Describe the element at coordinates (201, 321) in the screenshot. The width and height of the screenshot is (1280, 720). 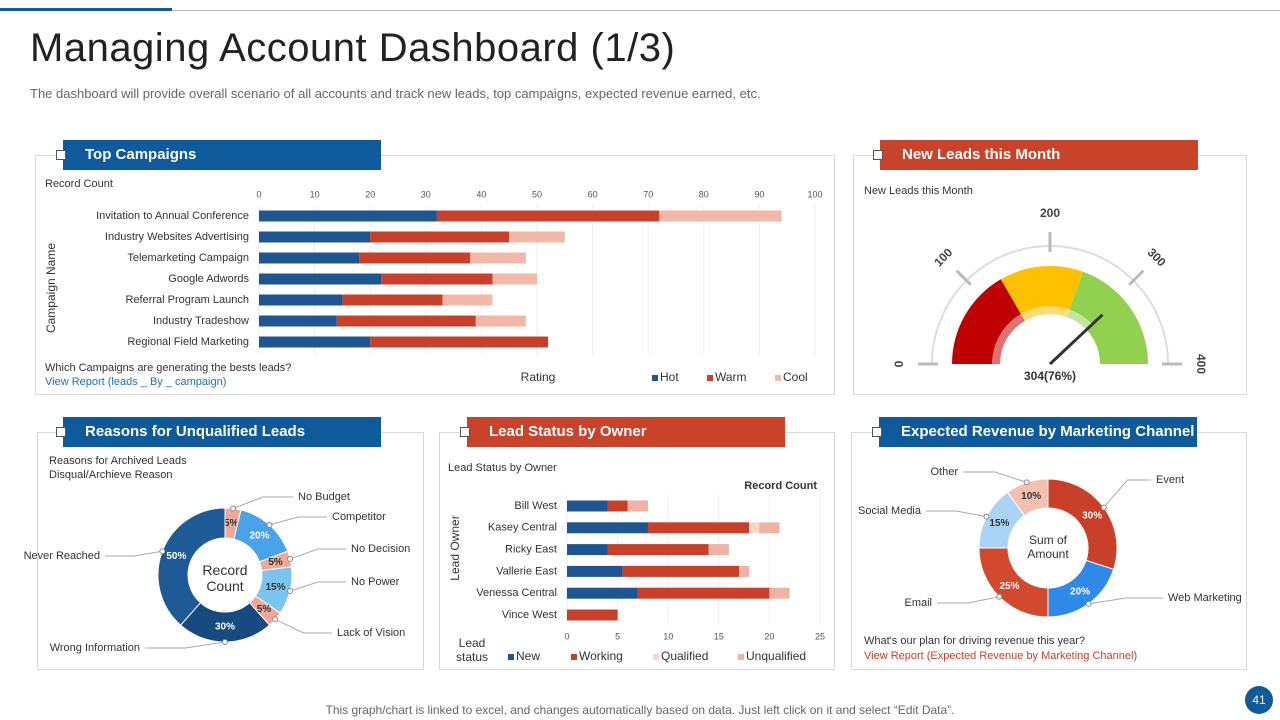
I see `category-label: Industry Tradeshow` at that location.